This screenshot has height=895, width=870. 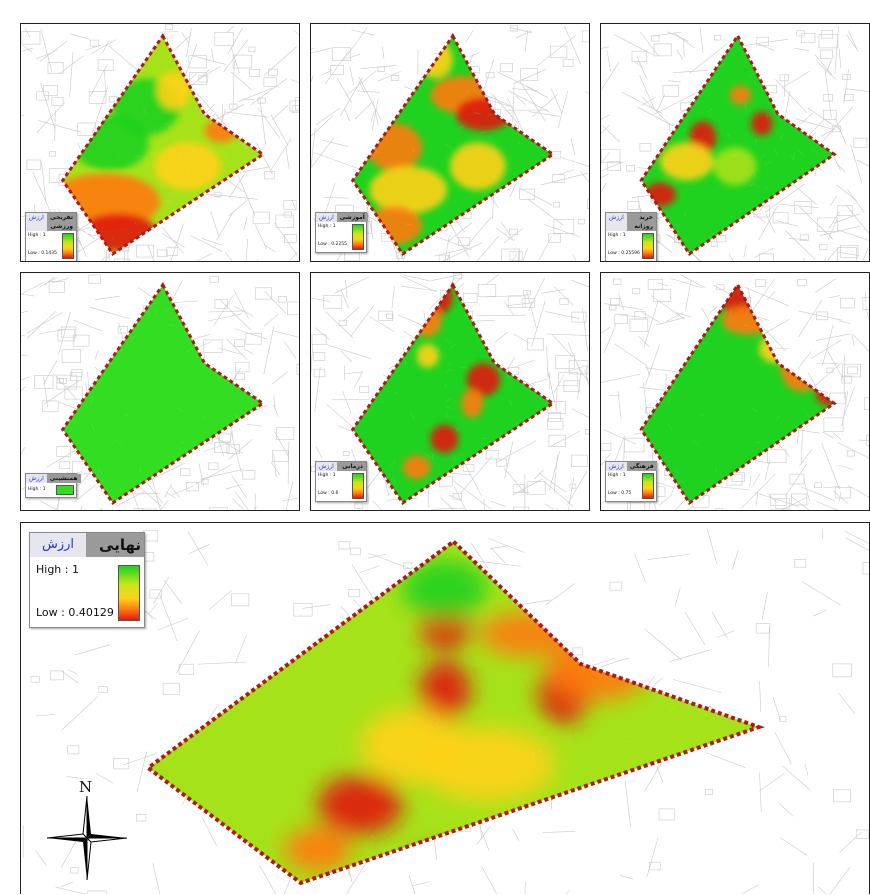 I want to click on legend-sport: ارزش تفریحی ورزشی High : 1 Low : 0.1435, so click(x=51, y=236).